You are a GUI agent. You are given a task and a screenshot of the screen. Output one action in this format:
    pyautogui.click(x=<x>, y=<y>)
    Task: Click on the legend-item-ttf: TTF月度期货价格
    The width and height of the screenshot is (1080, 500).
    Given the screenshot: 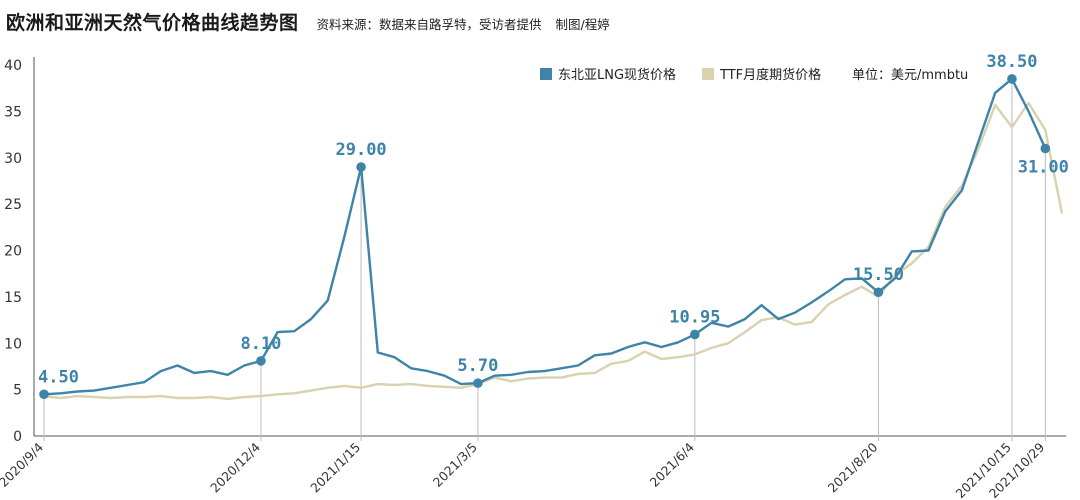 What is the action you would take?
    pyautogui.click(x=761, y=73)
    